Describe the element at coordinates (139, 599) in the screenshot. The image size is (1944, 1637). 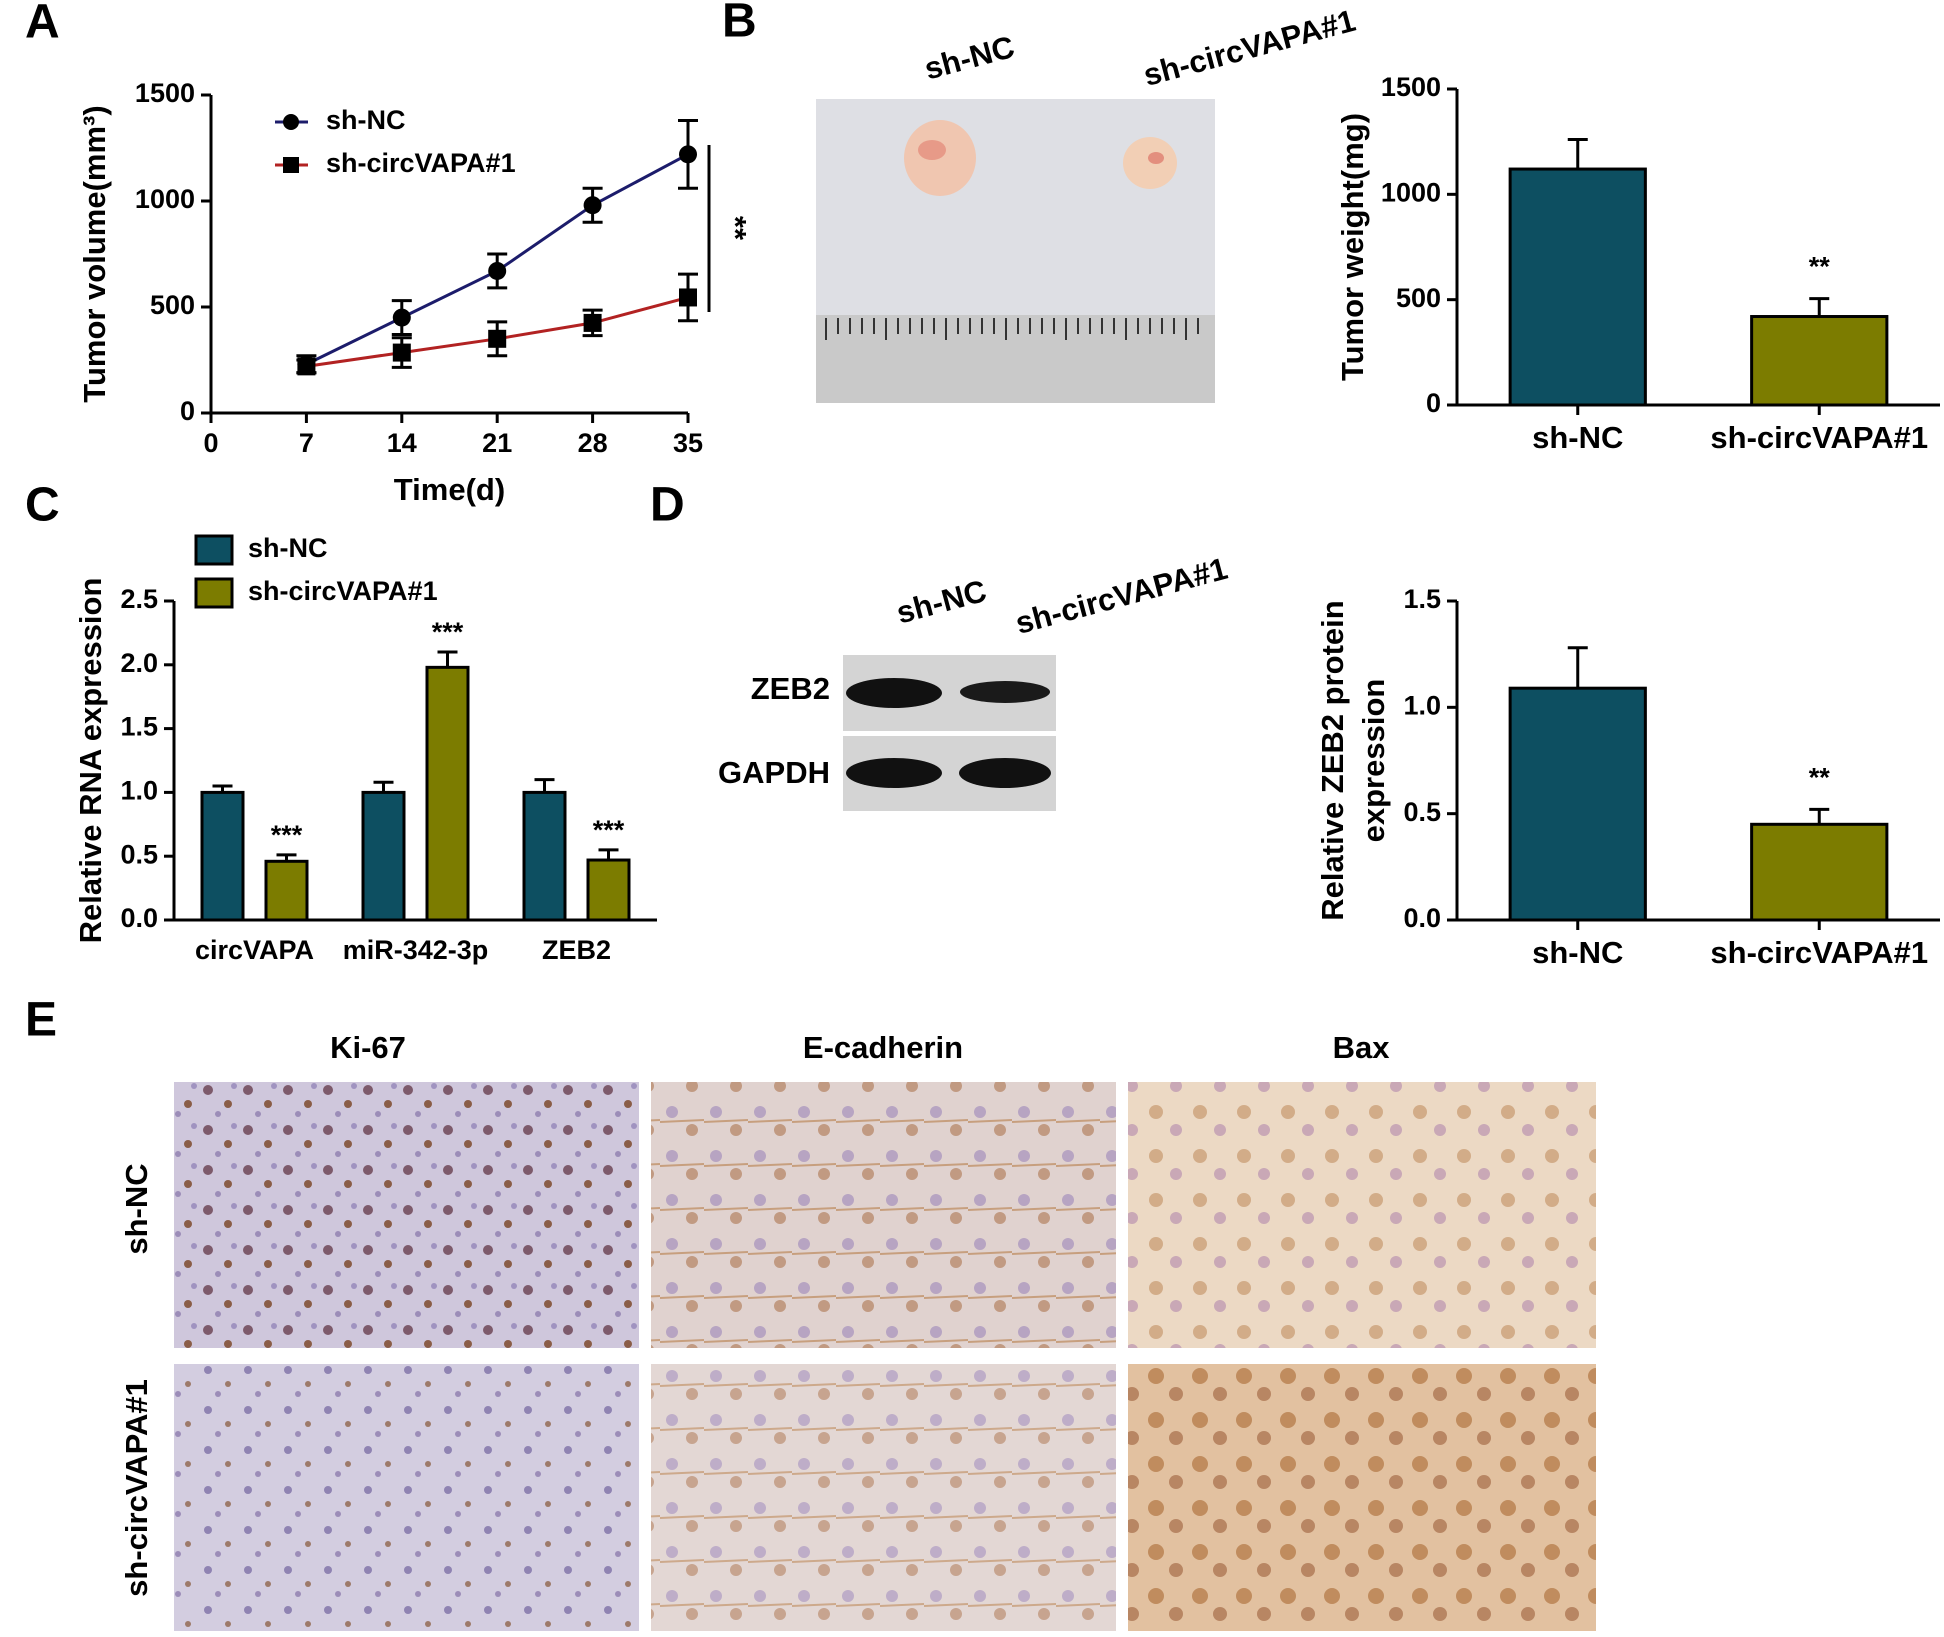
I see `y-tick-label: 2.5` at that location.